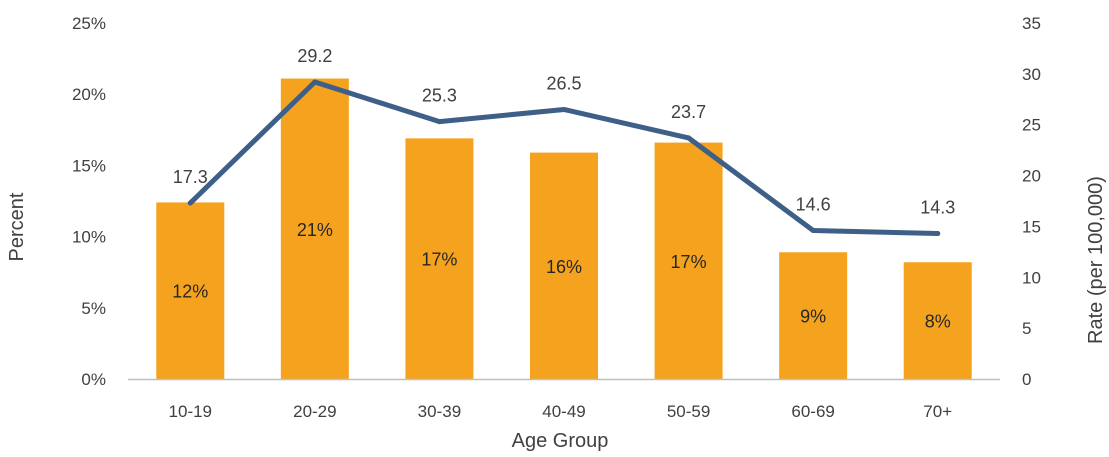 The image size is (1109, 457). I want to click on x-tick-60-69: 60-69, so click(812, 411).